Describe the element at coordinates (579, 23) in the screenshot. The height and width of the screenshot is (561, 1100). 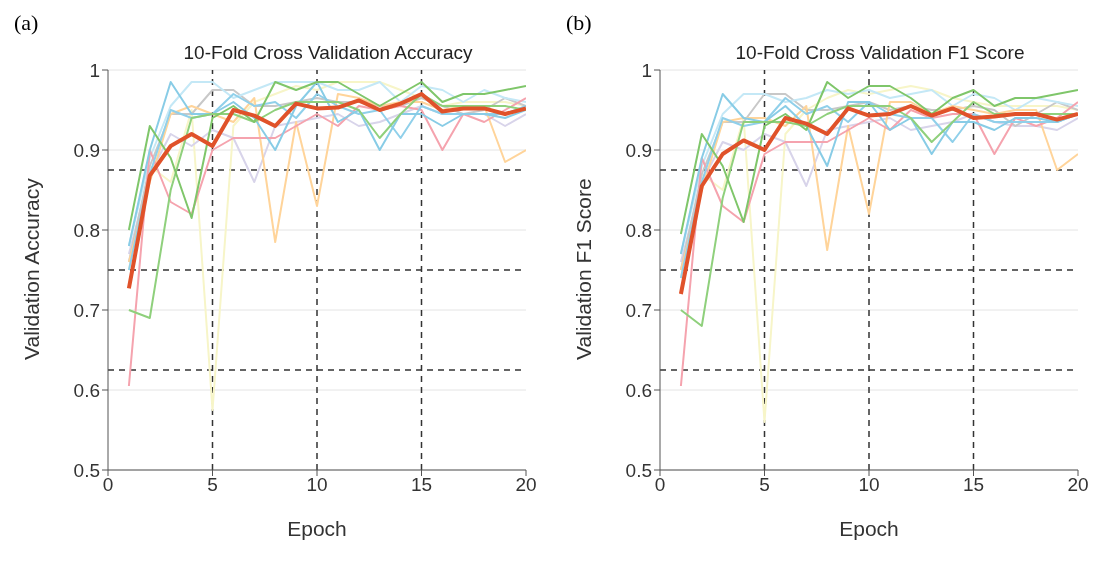
I see `text: (b)` at that location.